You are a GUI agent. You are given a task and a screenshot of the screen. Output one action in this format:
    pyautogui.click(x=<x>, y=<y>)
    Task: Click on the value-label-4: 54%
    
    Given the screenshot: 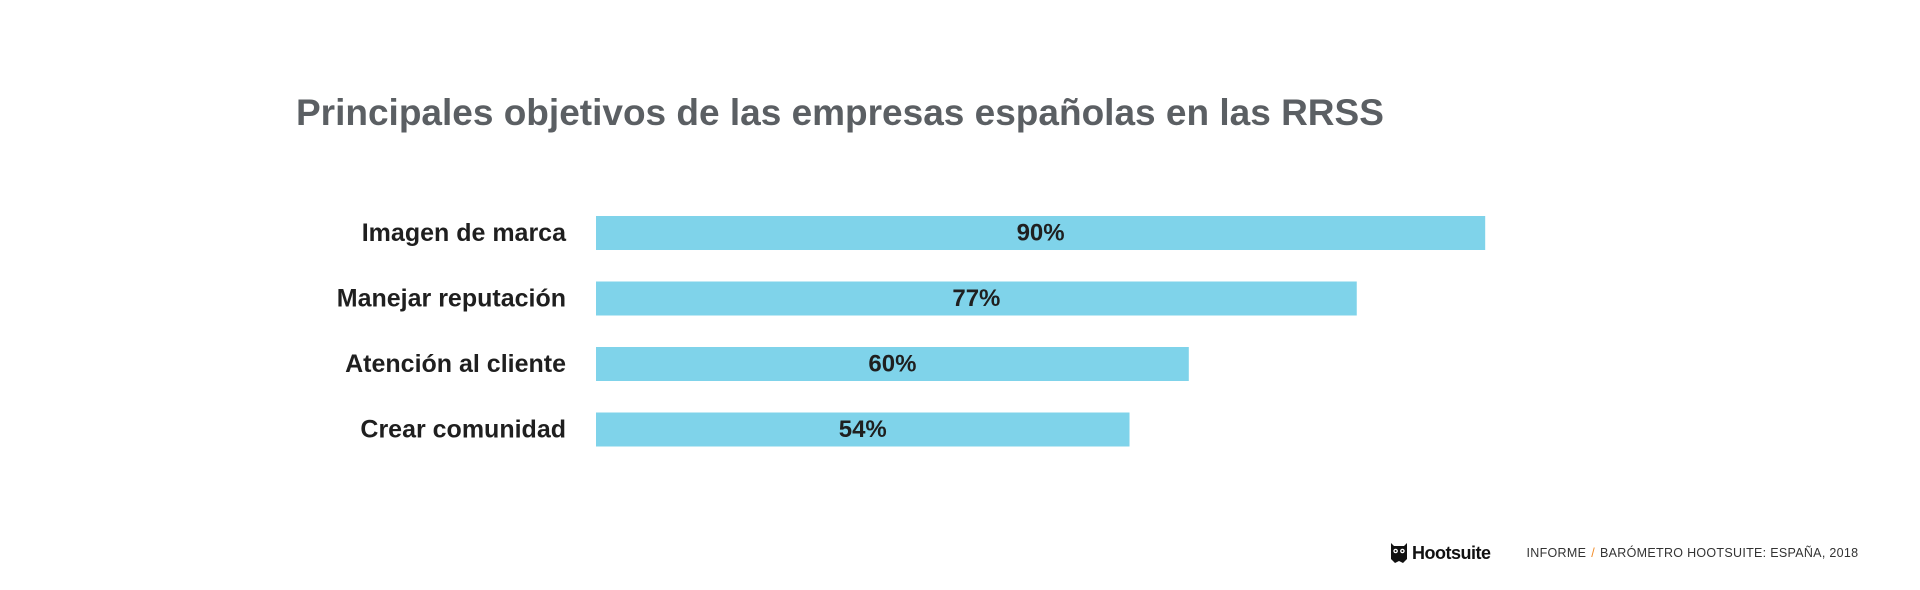 What is the action you would take?
    pyautogui.click(x=863, y=429)
    